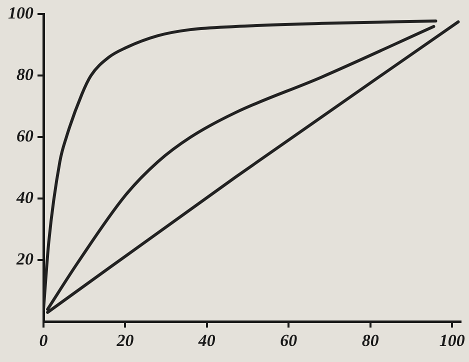 The image size is (469, 362). I want to click on x-tick-label: 60, so click(289, 340).